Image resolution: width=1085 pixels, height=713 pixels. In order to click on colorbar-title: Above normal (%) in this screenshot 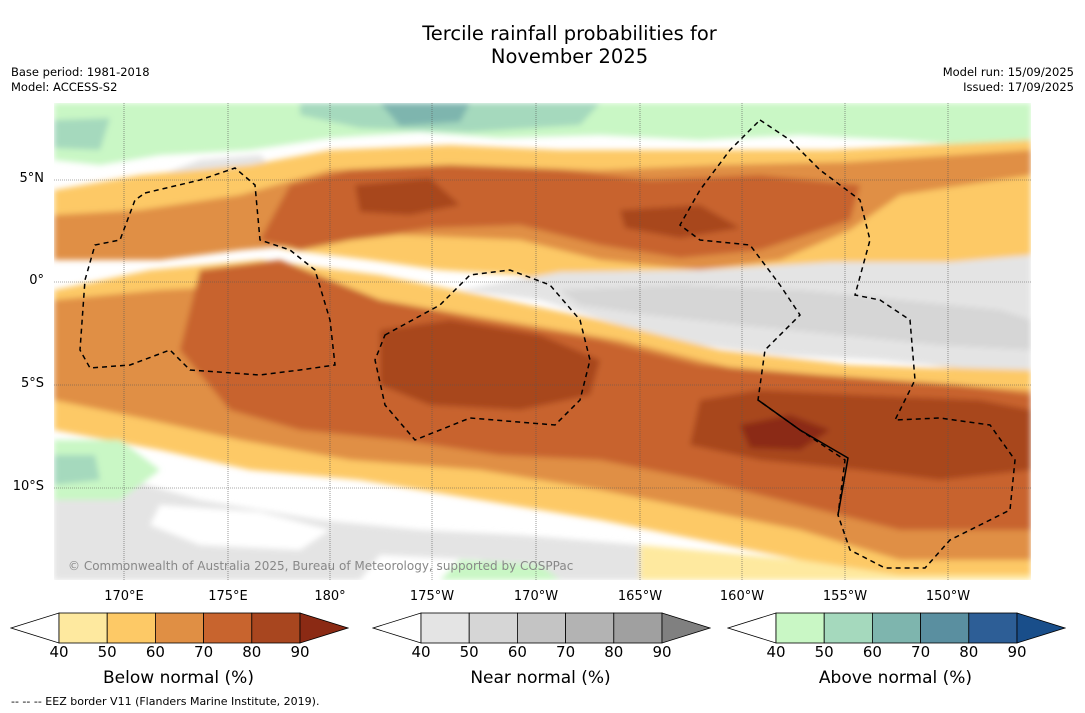, I will do `click(895, 678)`.